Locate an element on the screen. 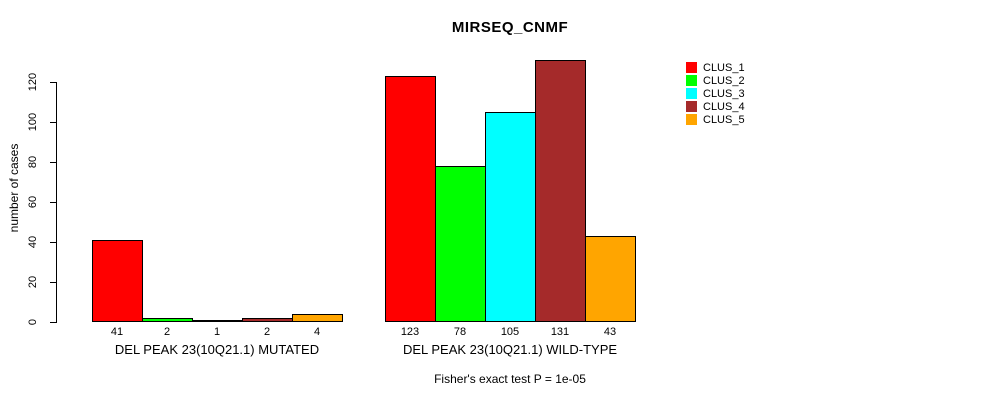 Image resolution: width=990 pixels, height=400 pixels. group-label-2: DEL PEAK 23(10Q21.1) WILD-TYPE is located at coordinates (510, 349).